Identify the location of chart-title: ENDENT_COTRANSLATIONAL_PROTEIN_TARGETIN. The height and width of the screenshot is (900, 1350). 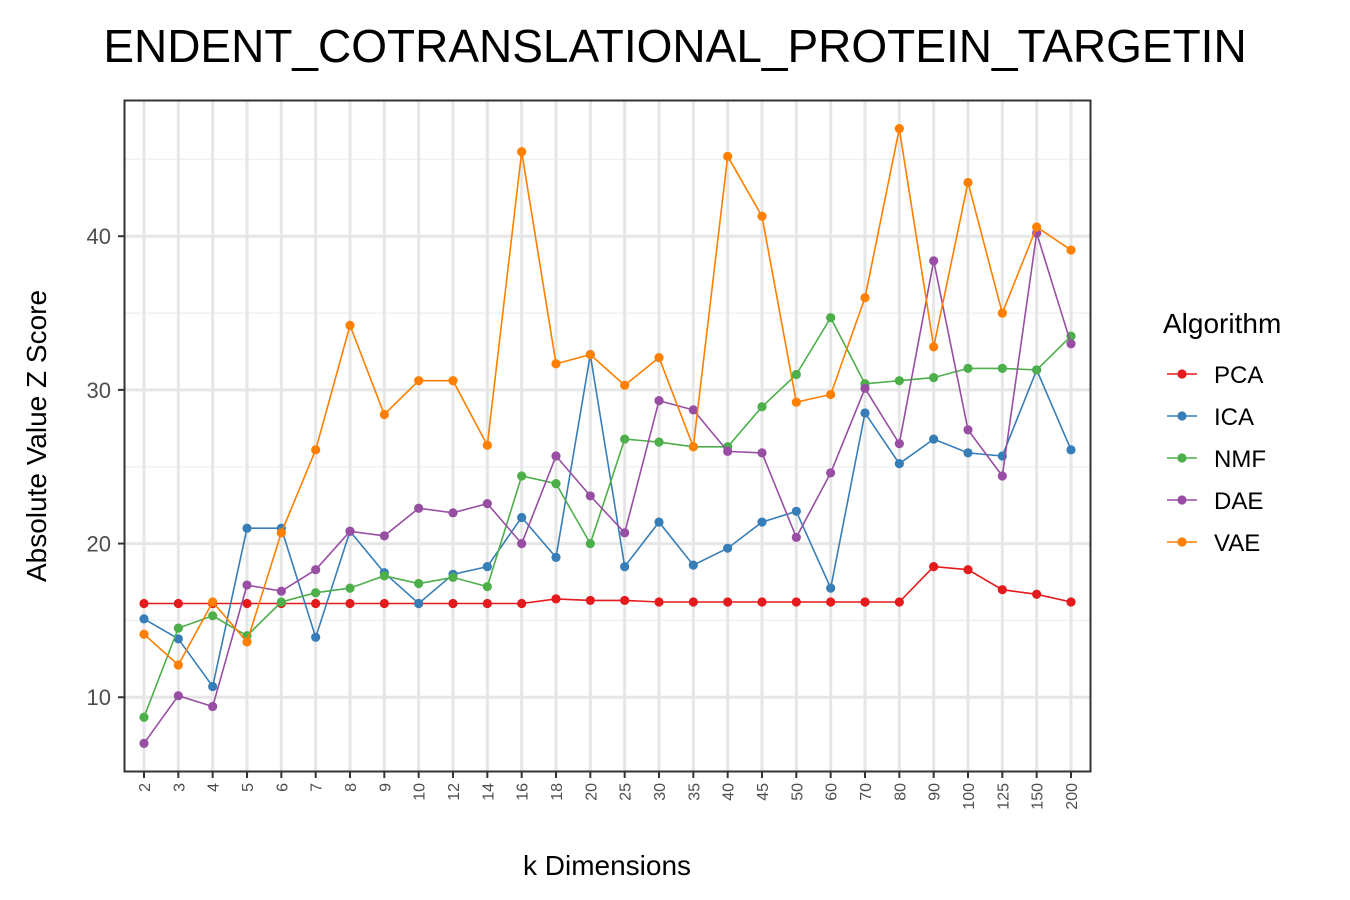
(674, 46).